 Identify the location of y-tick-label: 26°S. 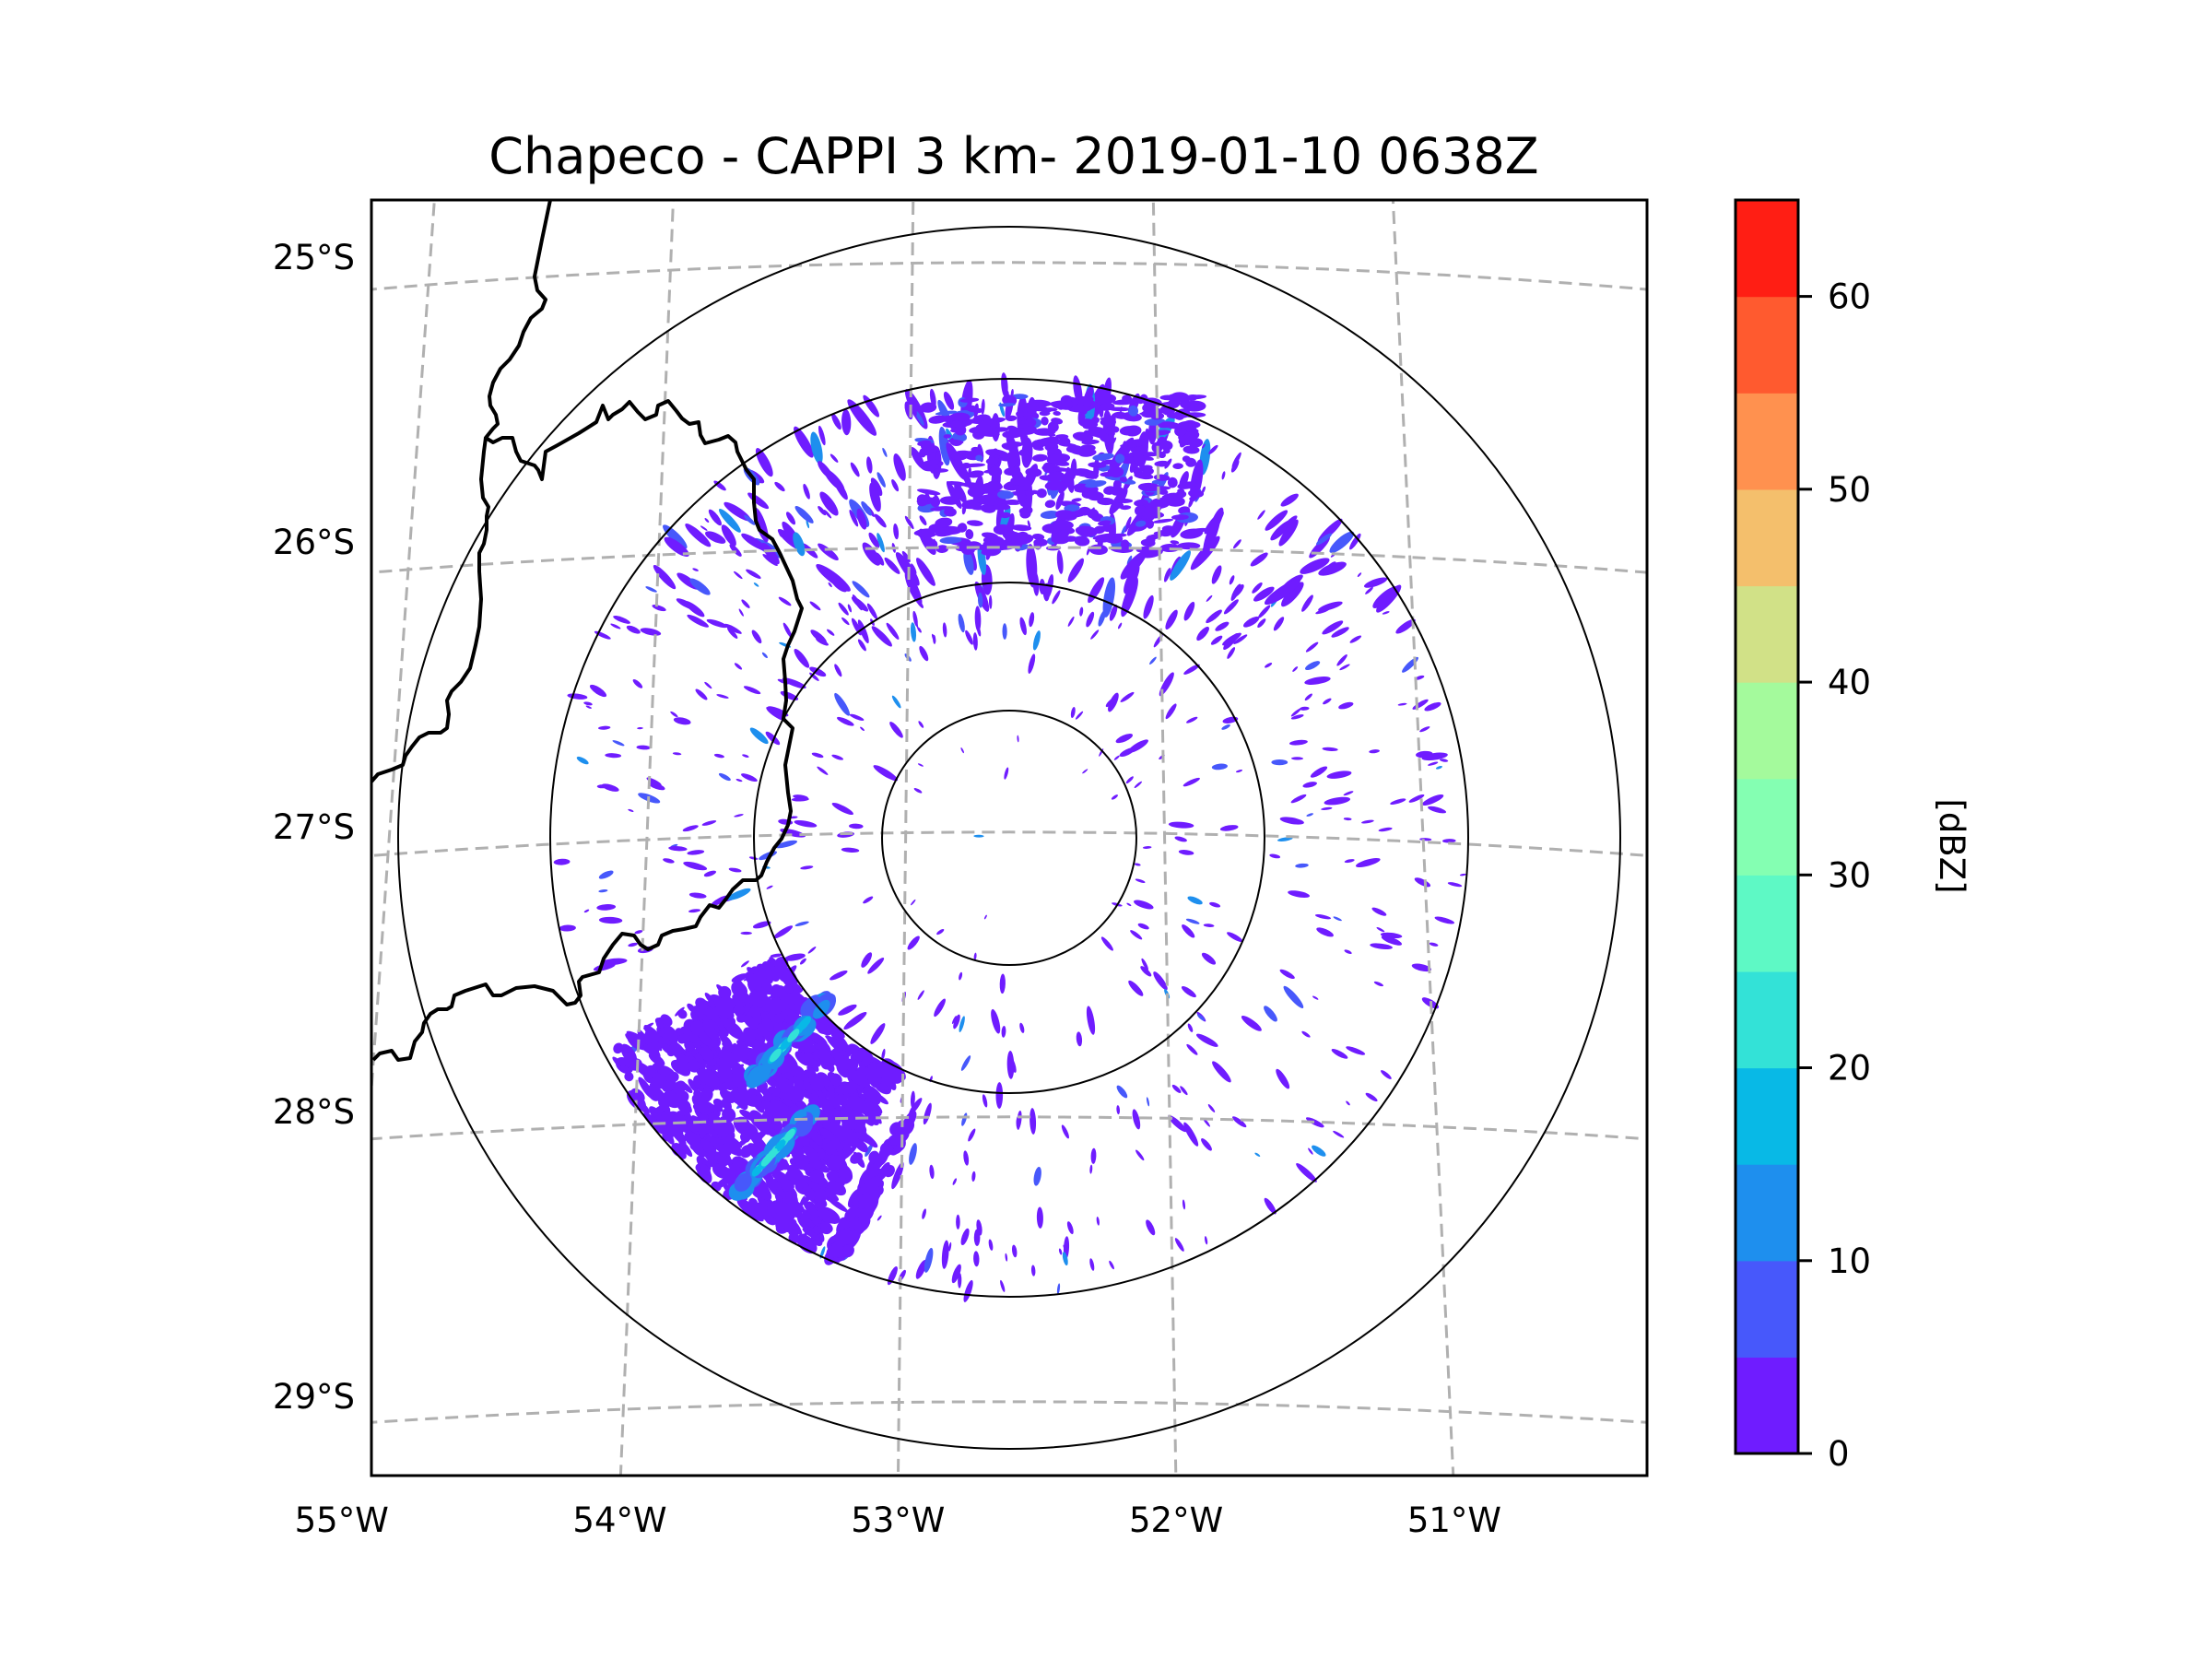
(314, 542).